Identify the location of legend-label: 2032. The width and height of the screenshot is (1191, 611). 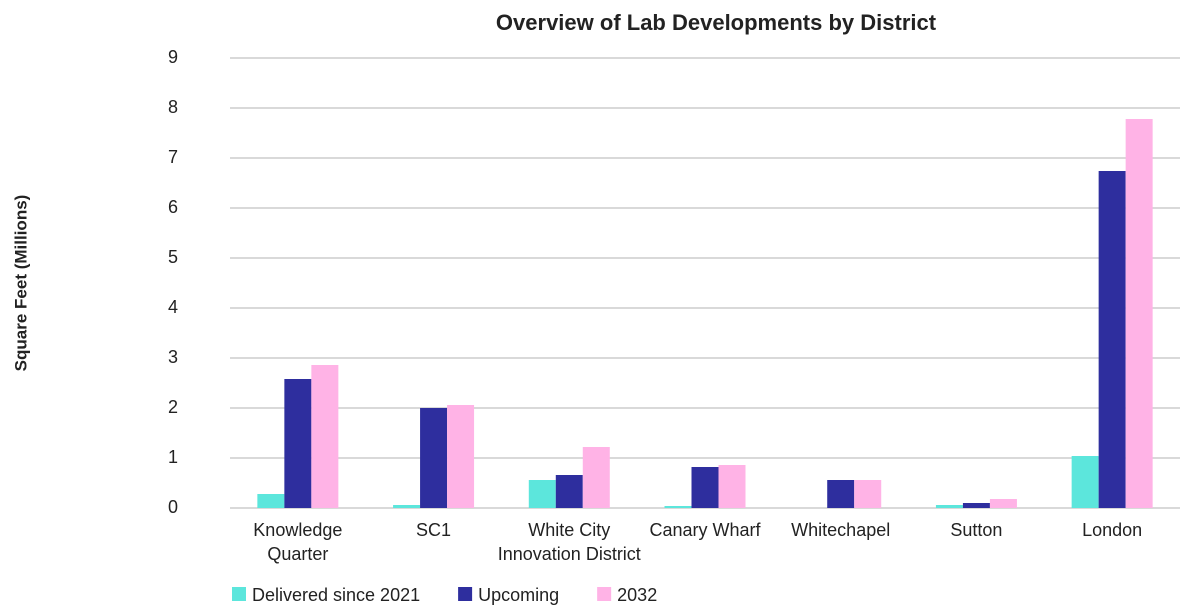
(637, 595).